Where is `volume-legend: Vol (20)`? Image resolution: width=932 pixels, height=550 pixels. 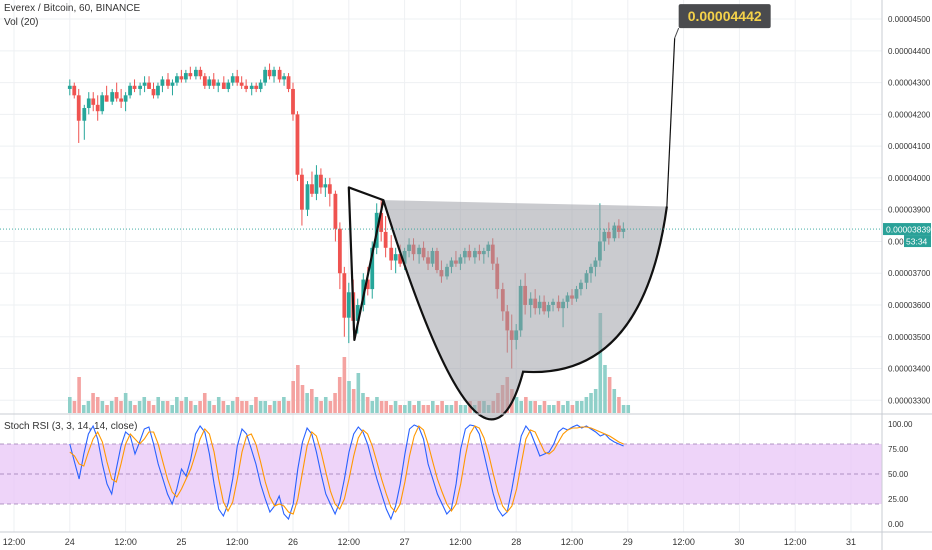
volume-legend: Vol (20) is located at coordinates (21, 22).